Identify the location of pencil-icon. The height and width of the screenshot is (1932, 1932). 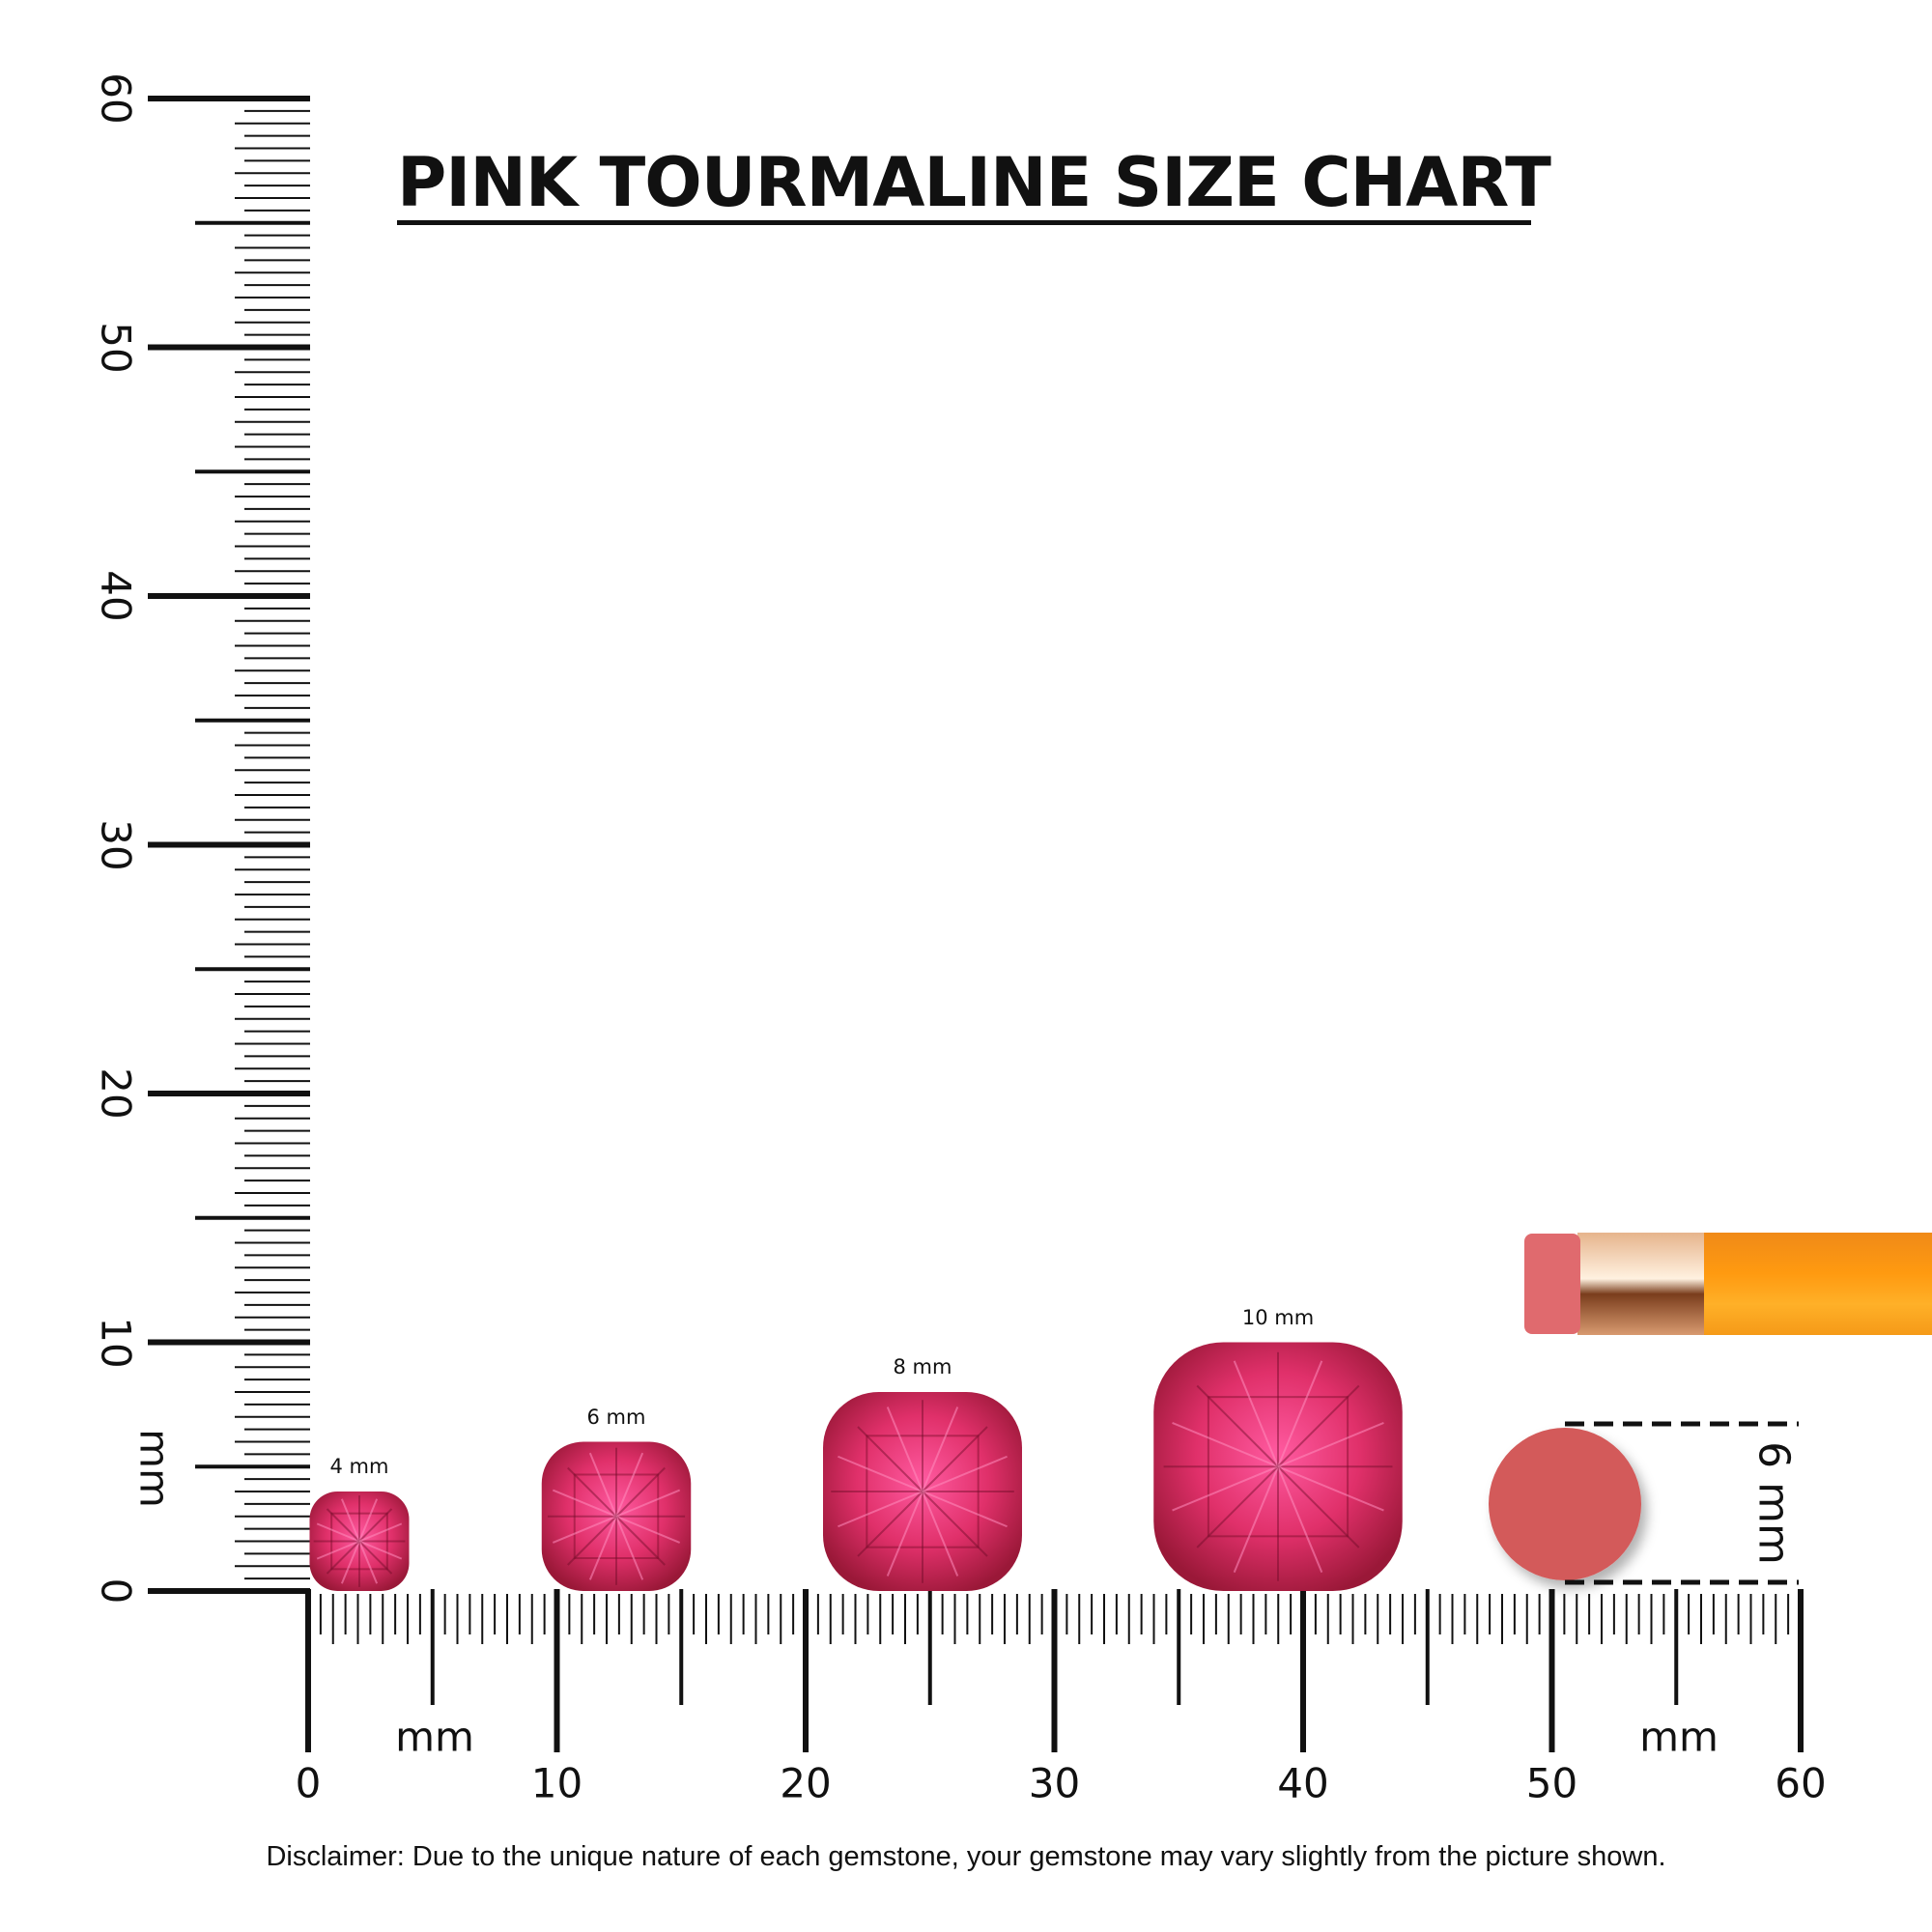
(1728, 1284).